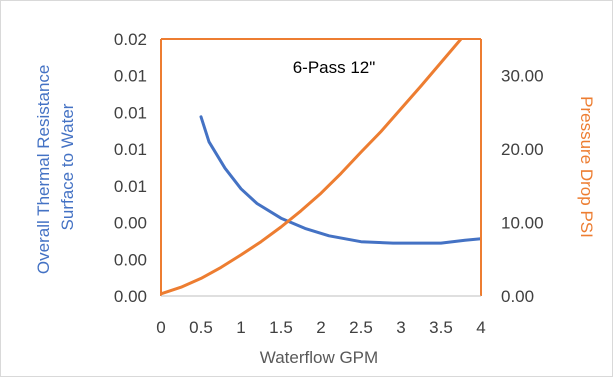  I want to click on right-y-tick-label: 30.00, so click(522, 76).